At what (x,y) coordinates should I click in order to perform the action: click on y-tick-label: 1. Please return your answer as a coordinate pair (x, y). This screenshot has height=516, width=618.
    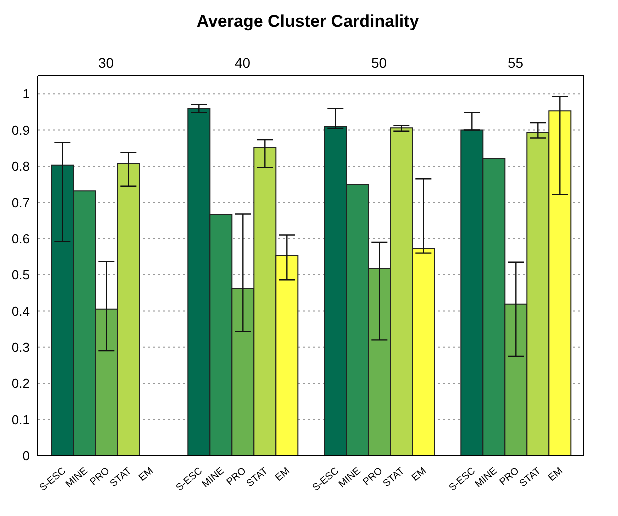
    Looking at the image, I should click on (26, 94).